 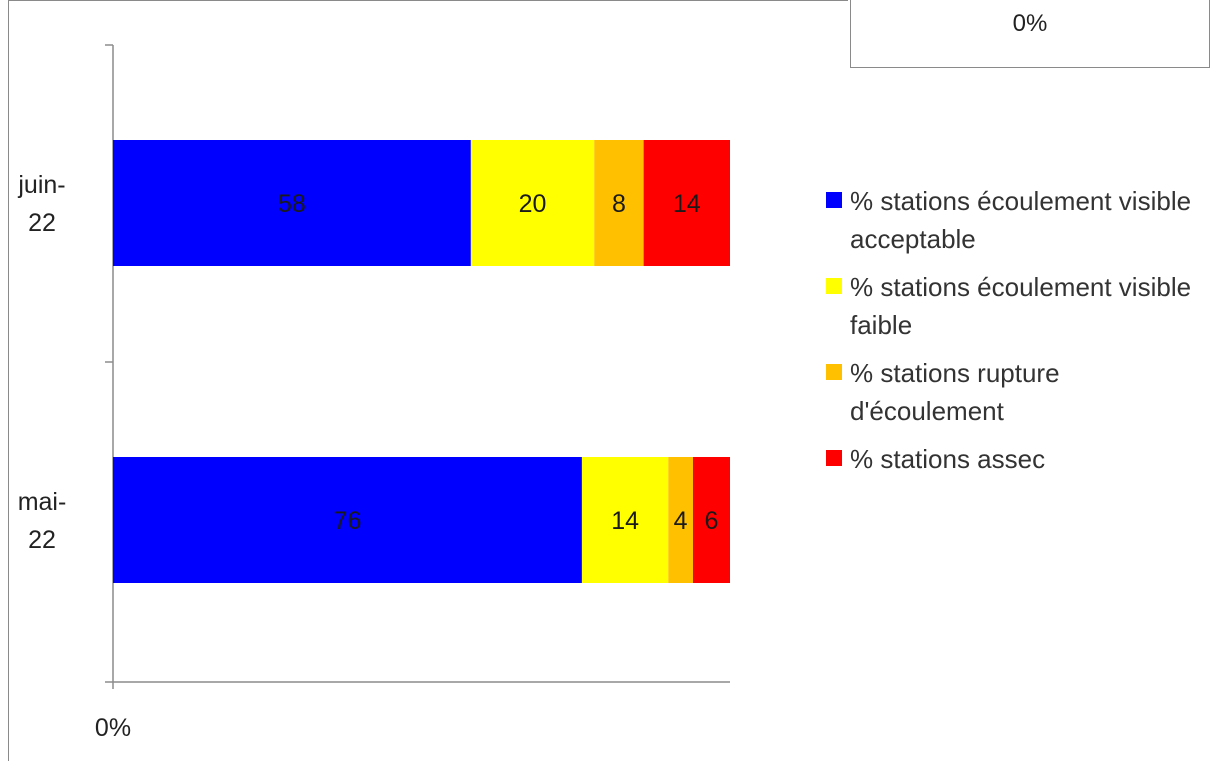 I want to click on overlapping-chart-corner-box: 0%, so click(x=1030, y=34).